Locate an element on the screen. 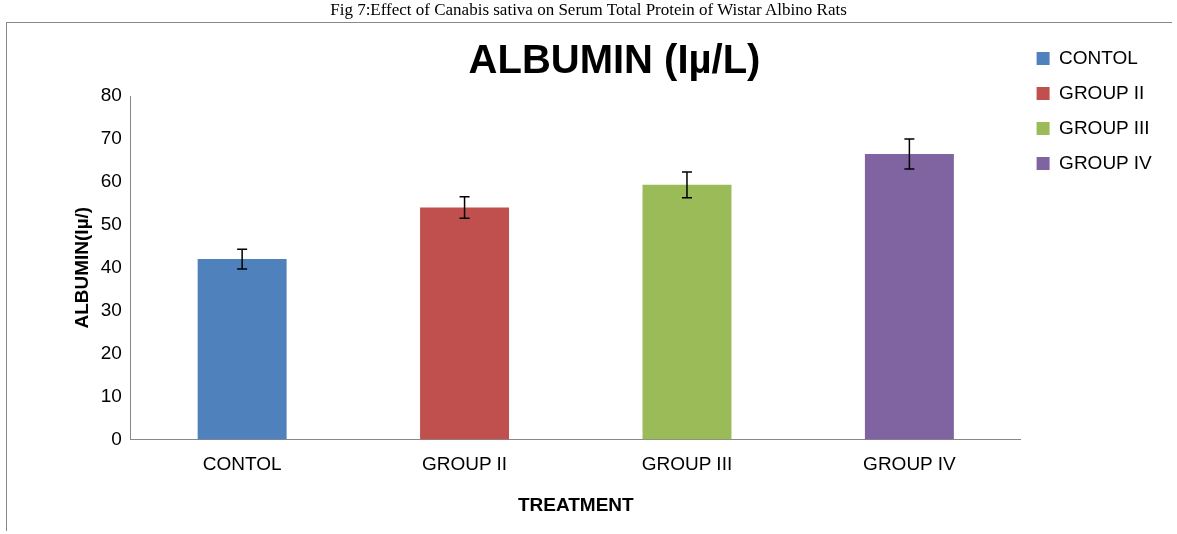 This screenshot has height=534, width=1177. y-tick-label: 30 is located at coordinates (111, 309).